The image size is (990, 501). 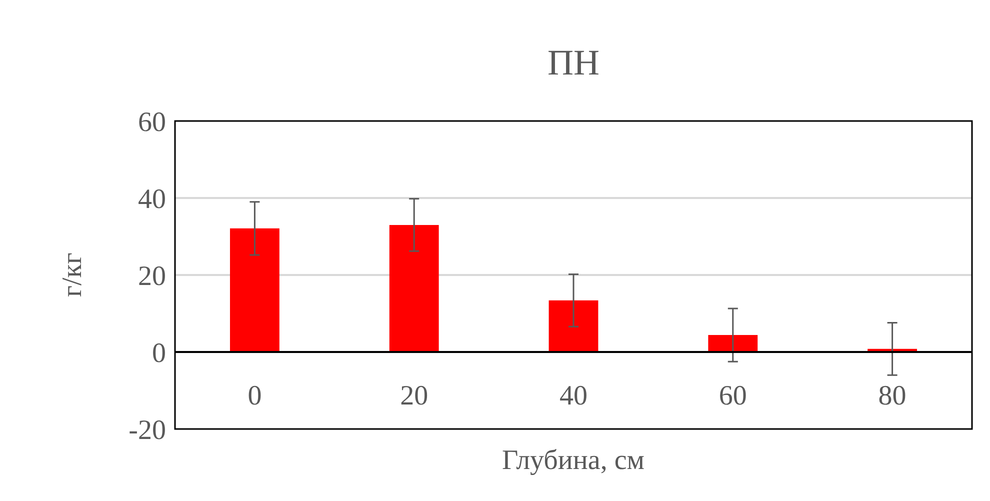 What do you see at coordinates (152, 276) in the screenshot?
I see `y-tick-label: 20` at bounding box center [152, 276].